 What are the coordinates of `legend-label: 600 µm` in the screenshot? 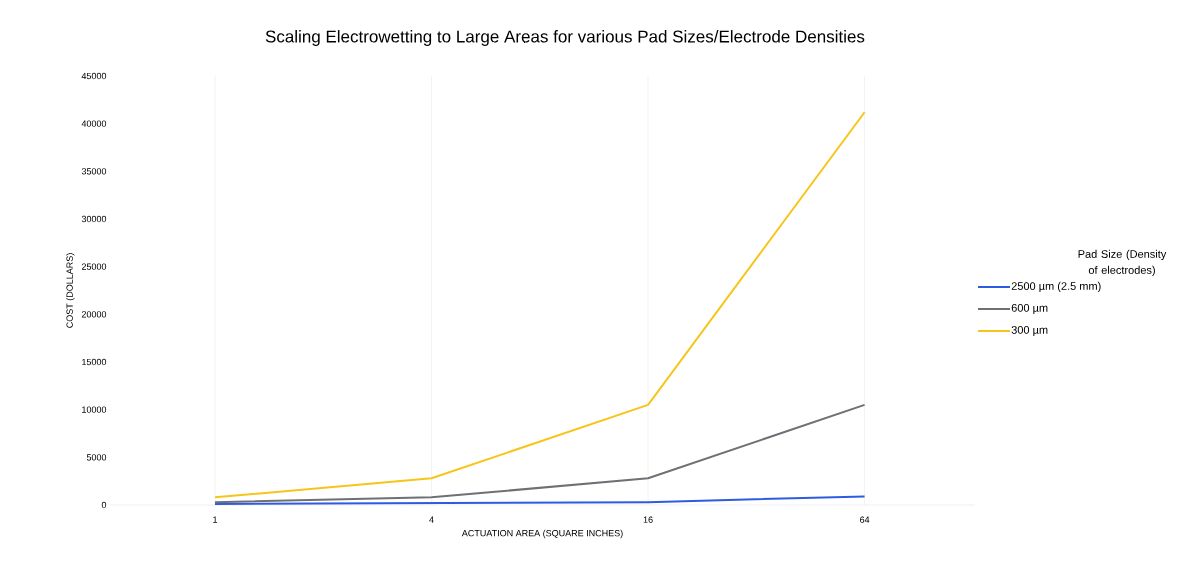 It's located at (1029, 309).